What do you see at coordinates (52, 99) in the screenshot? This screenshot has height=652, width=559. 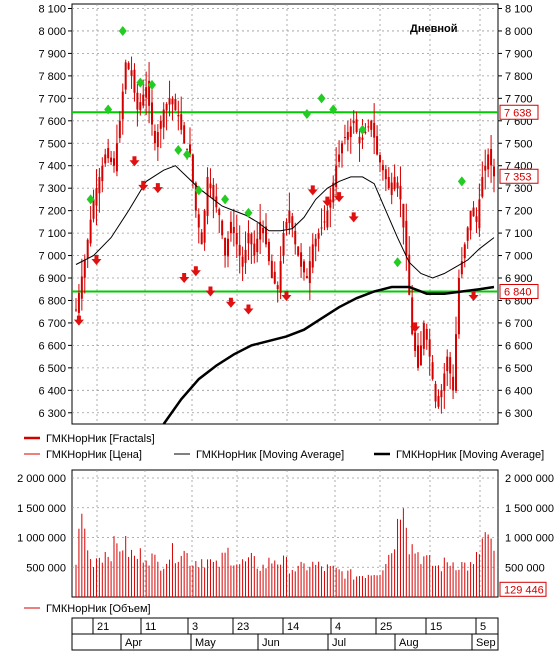 I see `price-ytick-label-left: 7 700` at bounding box center [52, 99].